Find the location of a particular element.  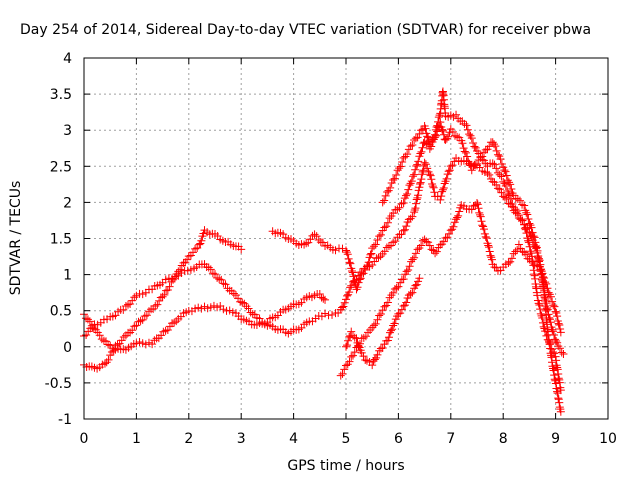

x-tick-label: 8 is located at coordinates (503, 439).